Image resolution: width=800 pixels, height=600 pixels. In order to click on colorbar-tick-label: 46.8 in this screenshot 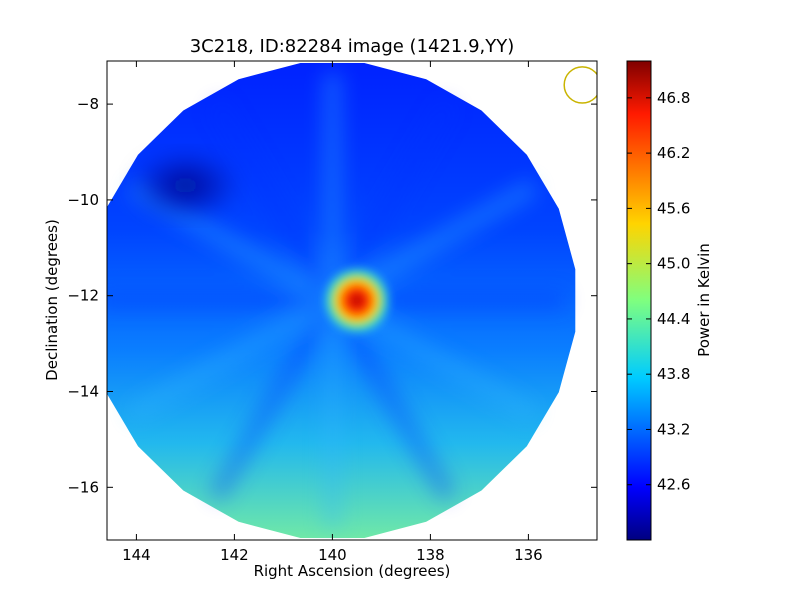, I will do `click(673, 98)`.